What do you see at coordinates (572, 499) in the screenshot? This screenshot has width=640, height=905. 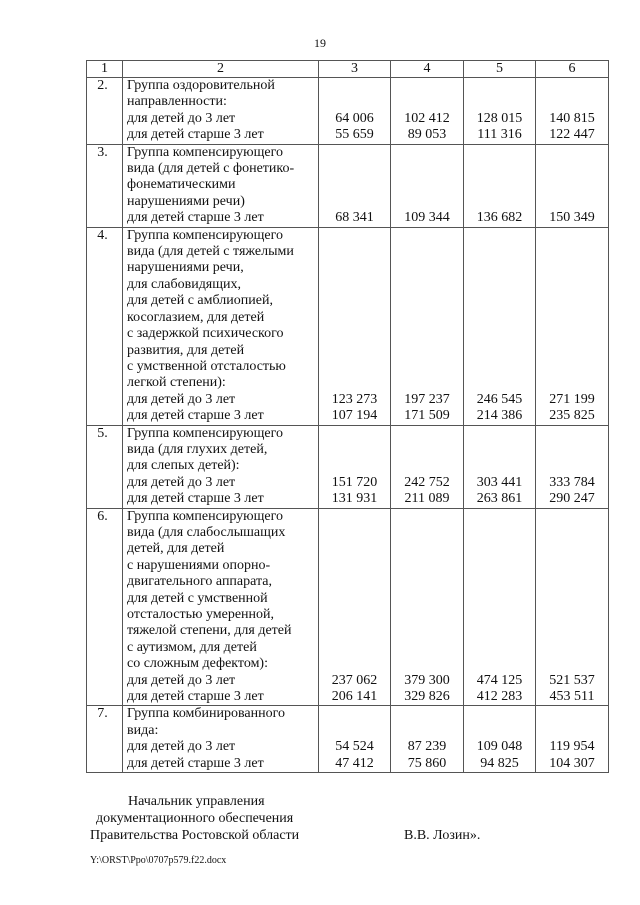 I see `value: 290 247` at bounding box center [572, 499].